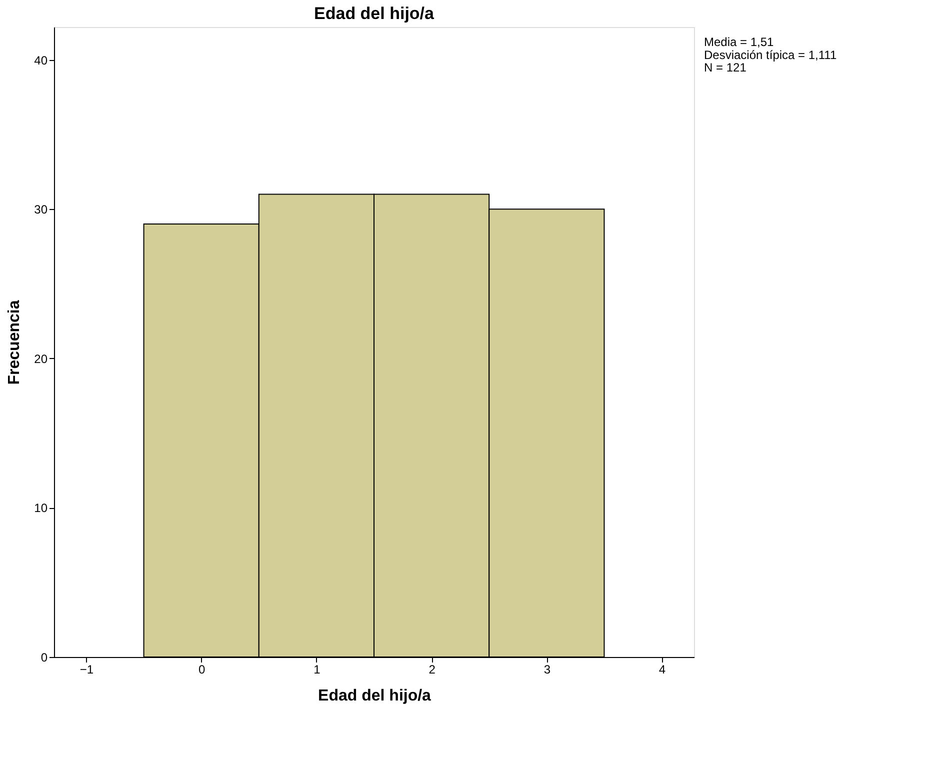 This screenshot has width=950, height=777. Describe the element at coordinates (41, 359) in the screenshot. I see `y-tick-label: 20` at that location.